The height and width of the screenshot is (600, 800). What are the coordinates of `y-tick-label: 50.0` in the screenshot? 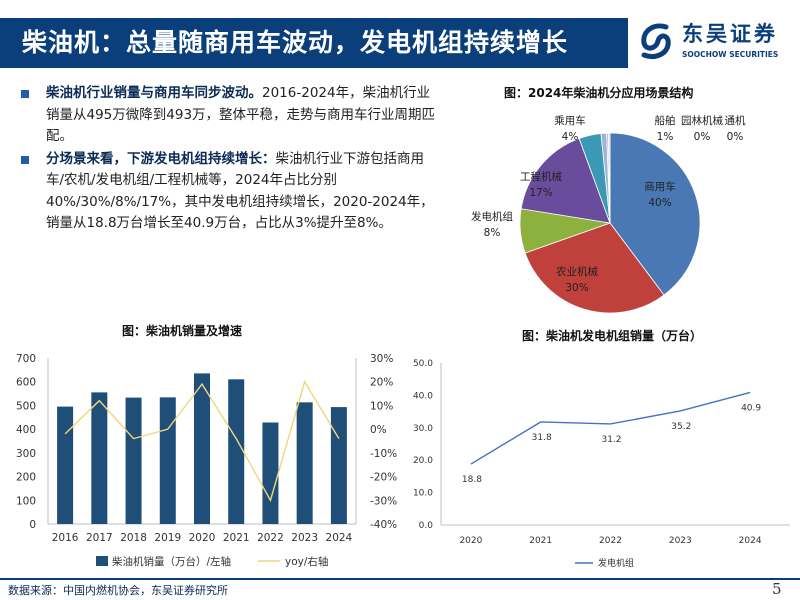 It's located at (423, 364).